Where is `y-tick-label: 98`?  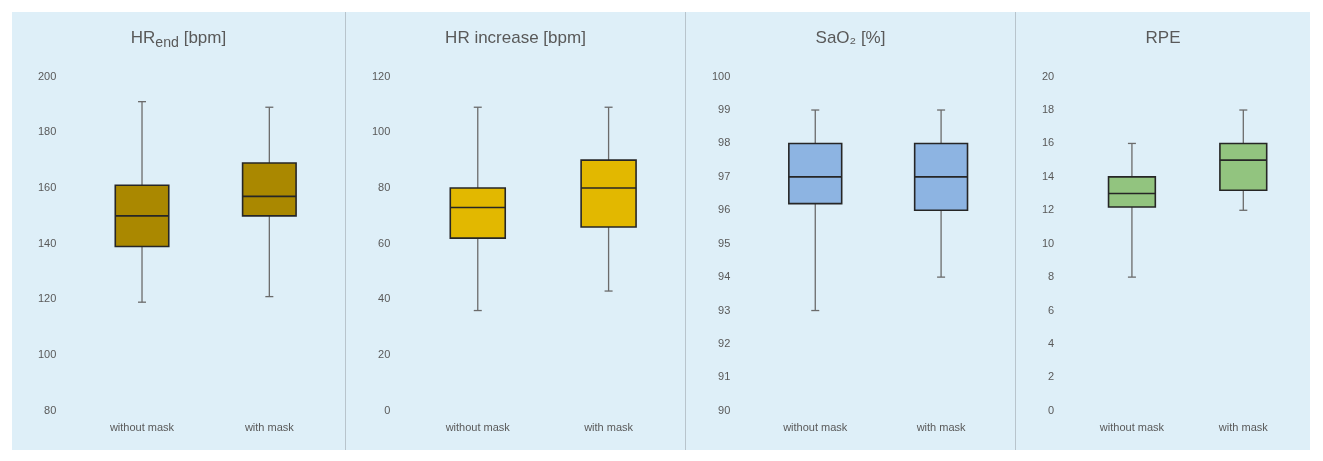 y-tick-label: 98 is located at coordinates (724, 142).